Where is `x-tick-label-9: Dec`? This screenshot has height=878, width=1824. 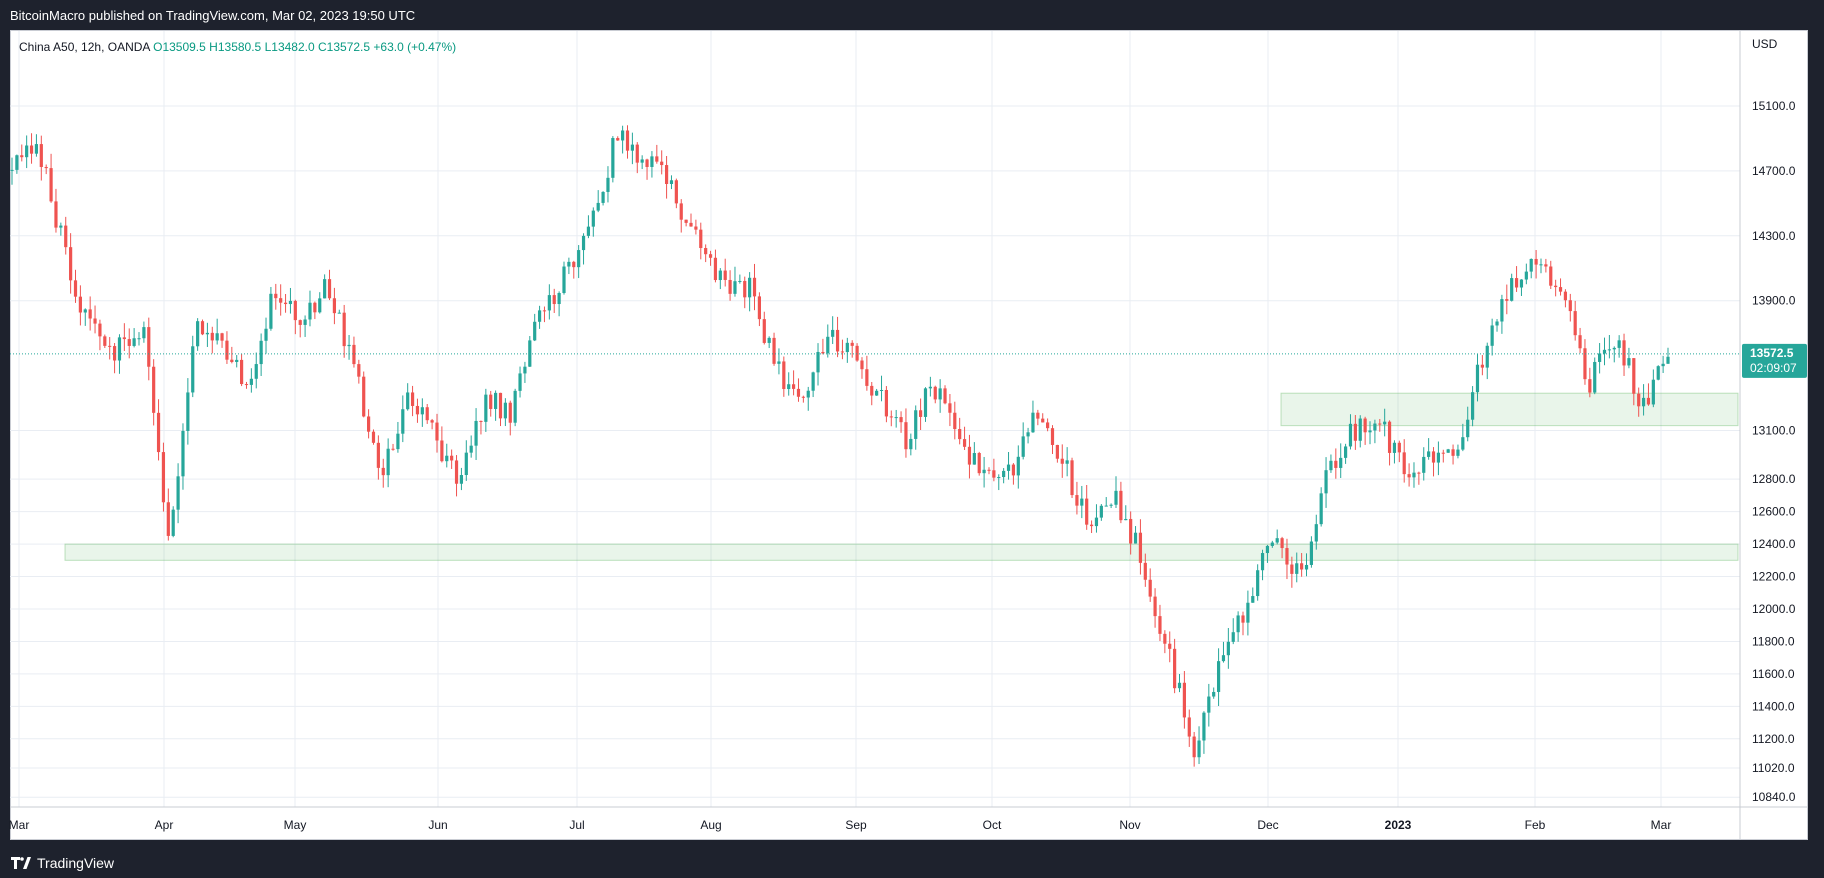 x-tick-label-9: Dec is located at coordinates (1267, 825).